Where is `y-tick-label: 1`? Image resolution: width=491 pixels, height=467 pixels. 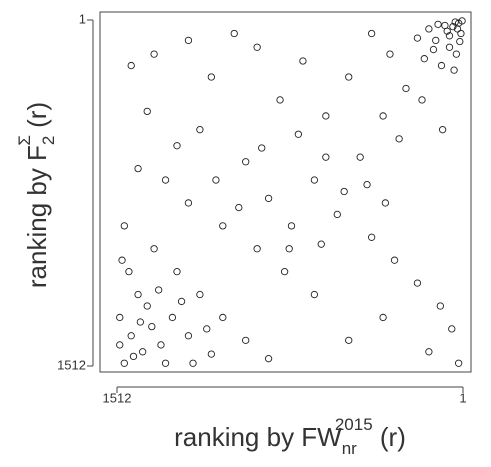
y-tick-label: 1 is located at coordinates (82, 18).